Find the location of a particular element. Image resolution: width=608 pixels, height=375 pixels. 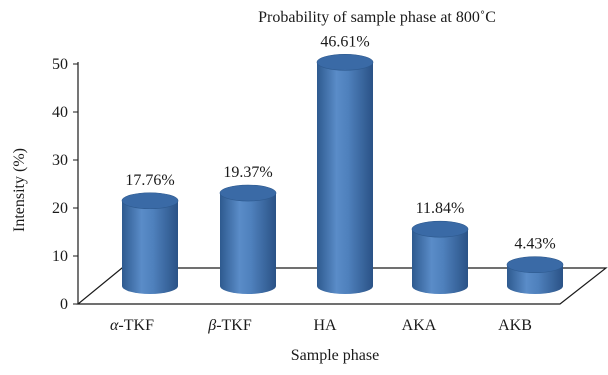

y-tick-label: 0 is located at coordinates (64, 304).